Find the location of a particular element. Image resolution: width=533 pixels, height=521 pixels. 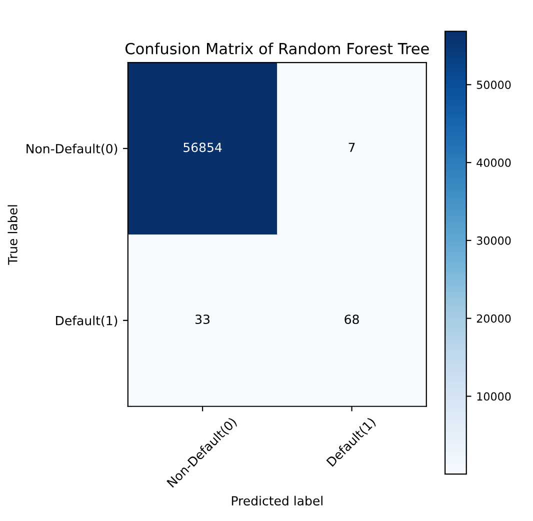

data-label: 56854 is located at coordinates (203, 147).